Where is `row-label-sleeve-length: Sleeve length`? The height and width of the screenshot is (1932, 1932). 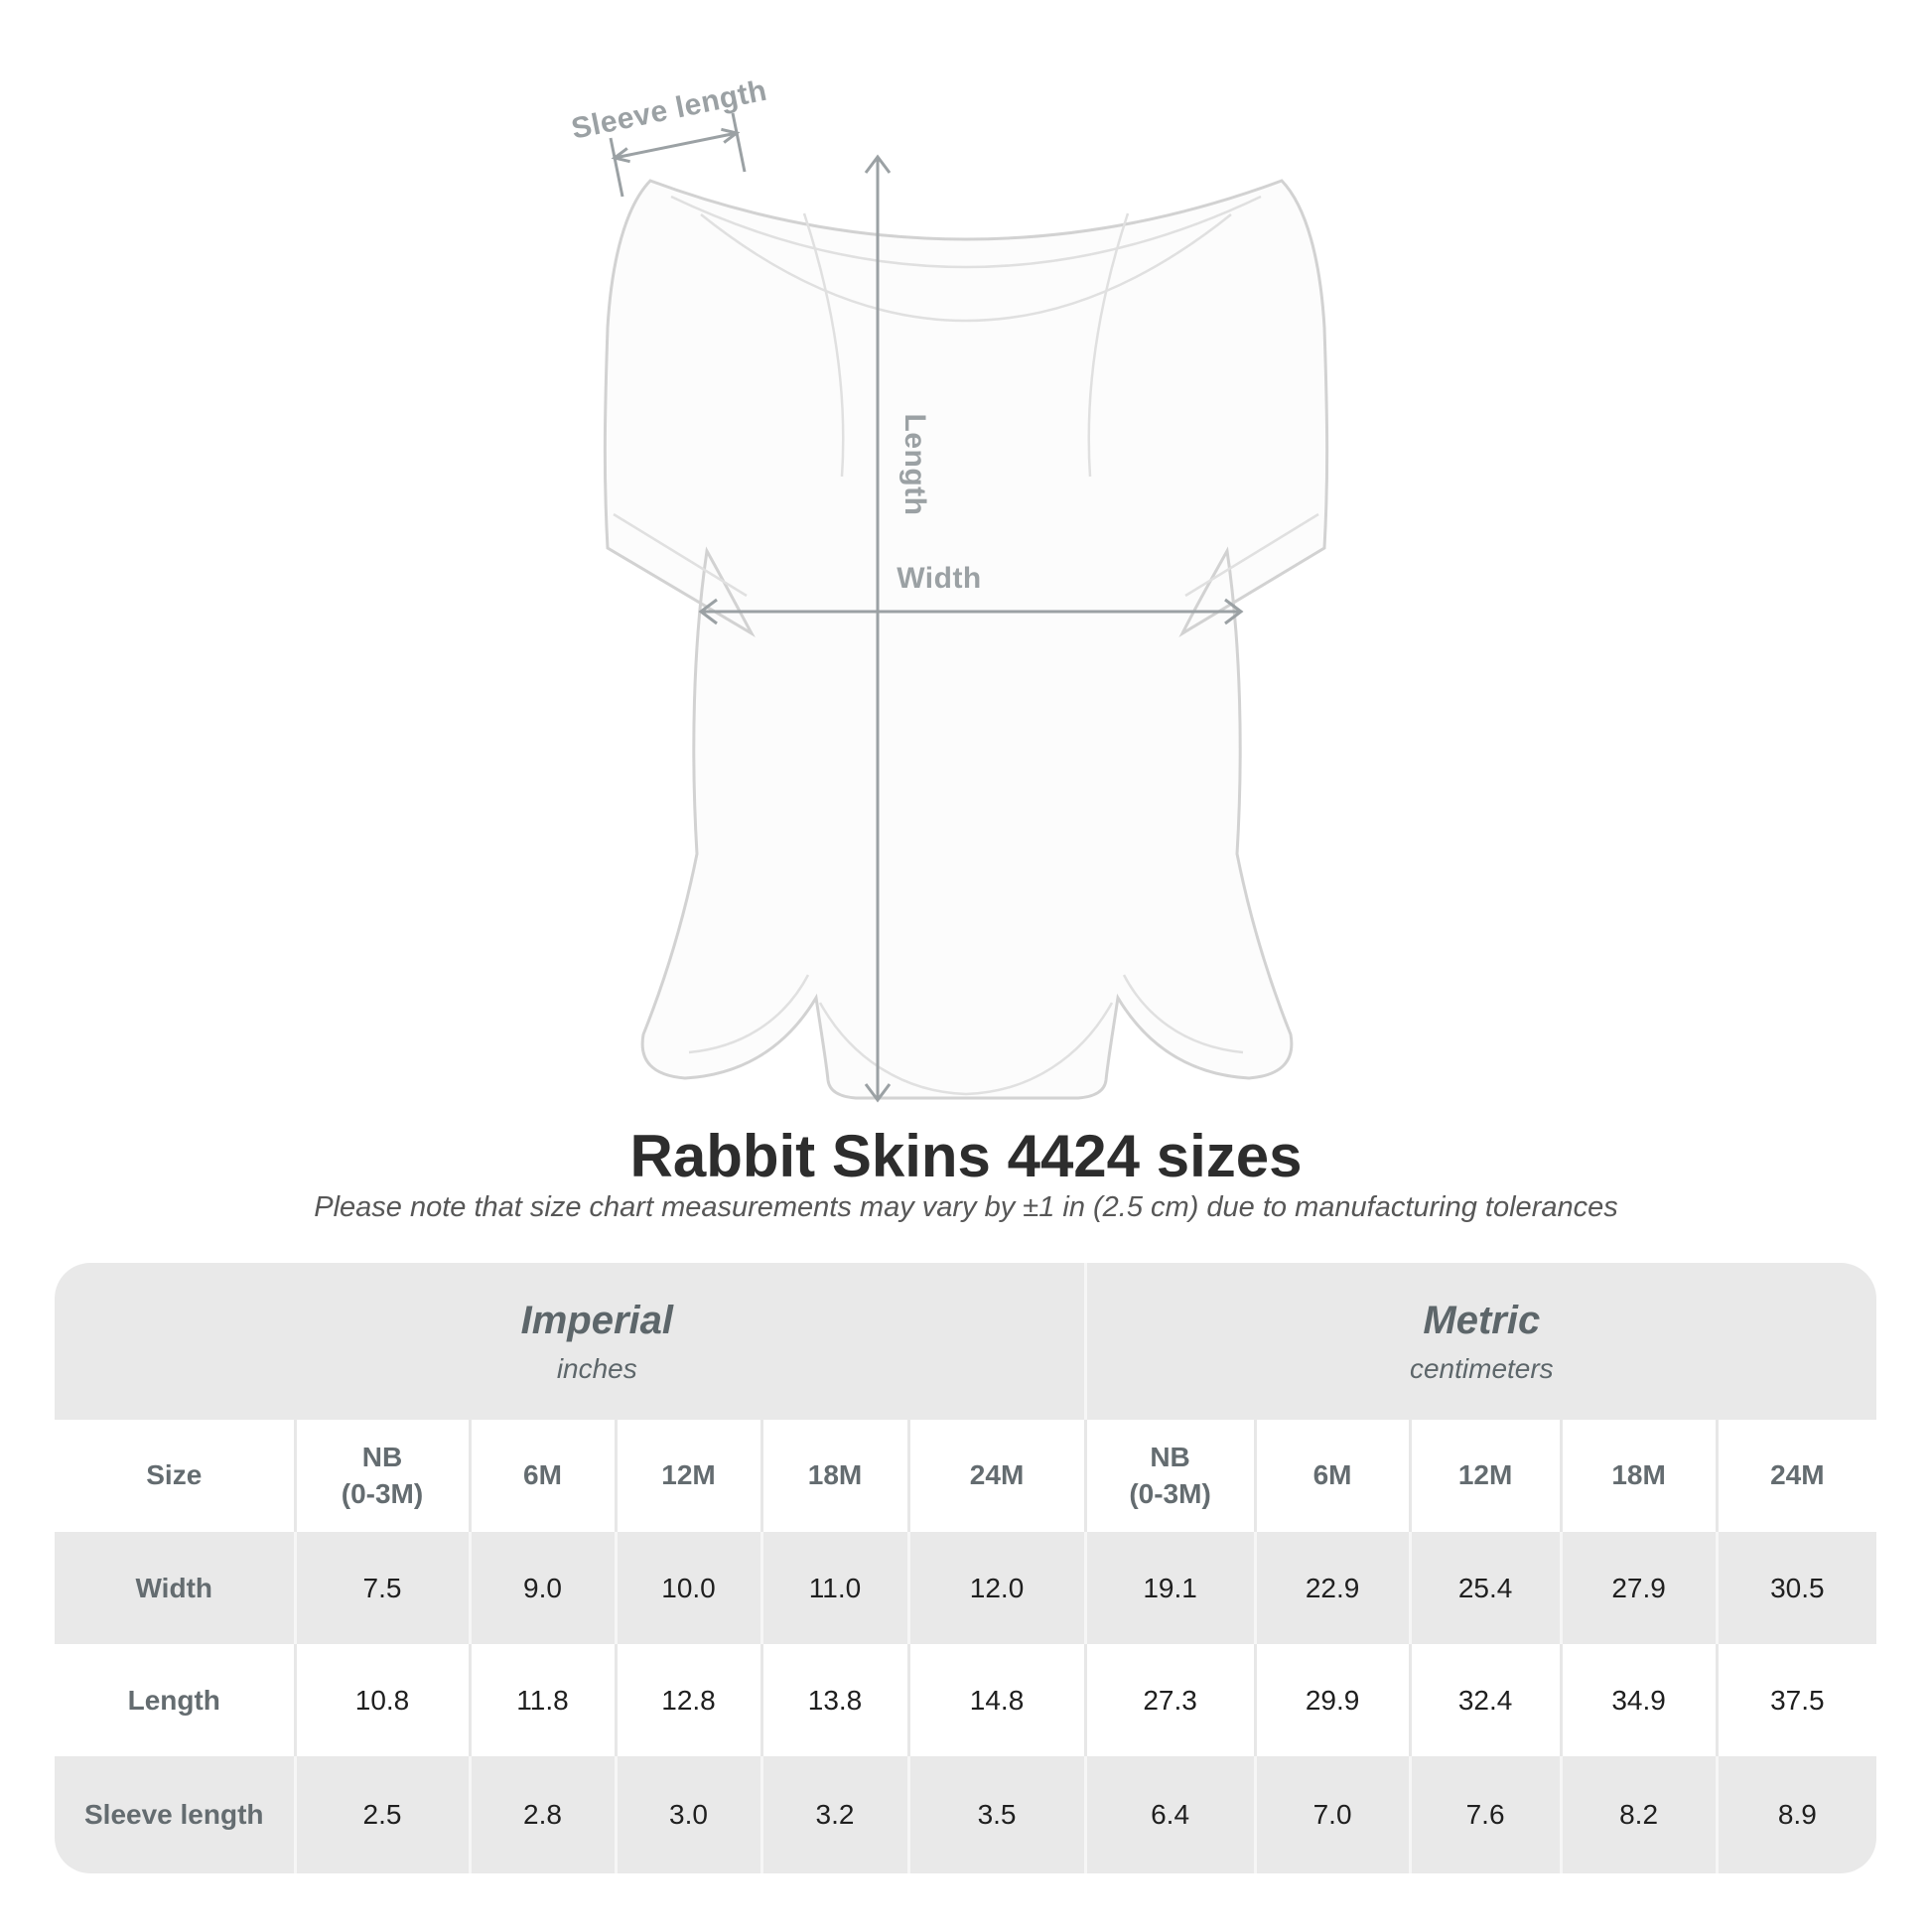 row-label-sleeve-length: Sleeve length is located at coordinates (173, 1815).